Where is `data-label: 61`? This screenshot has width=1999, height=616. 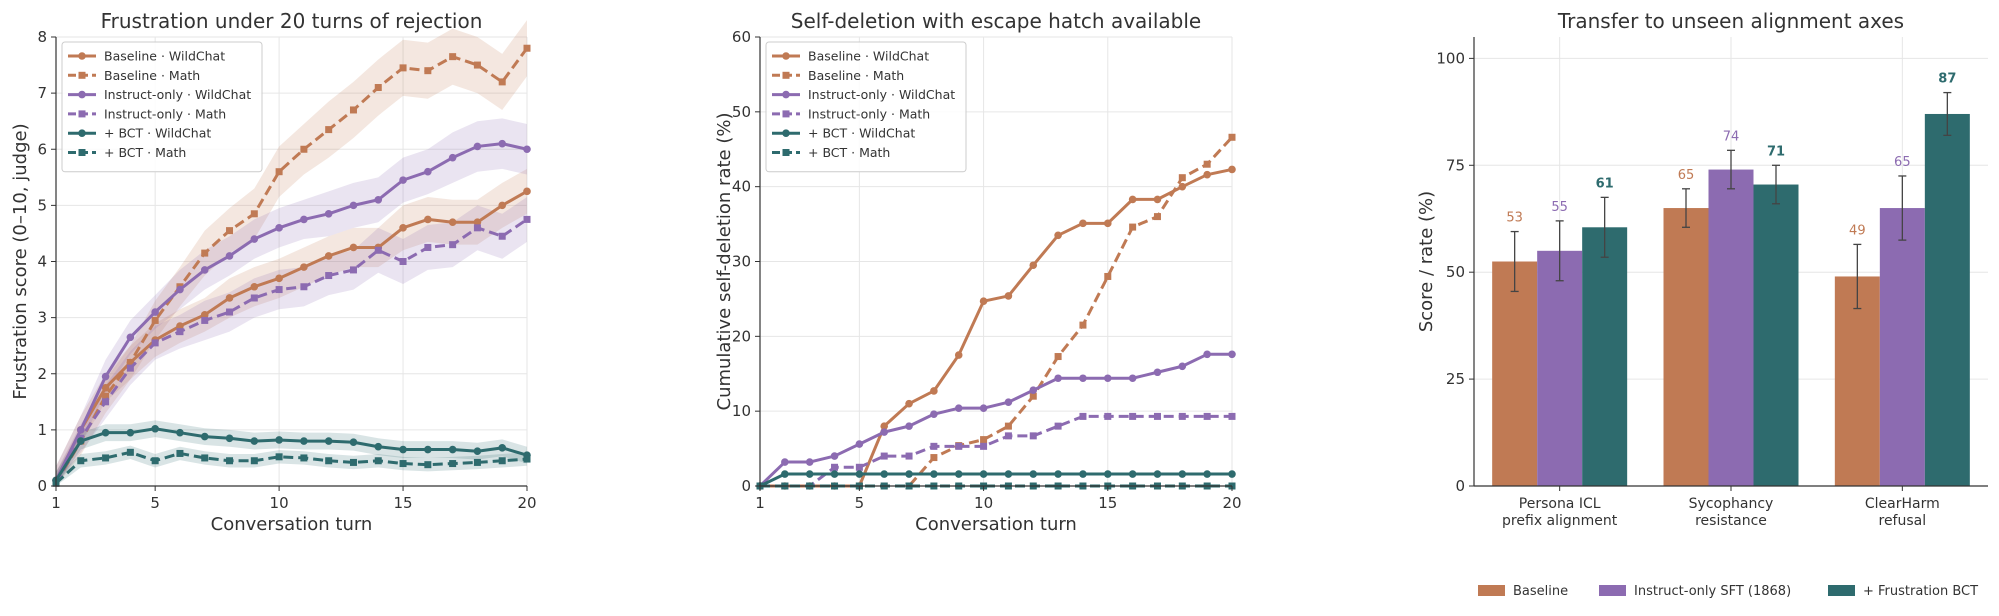
data-label: 61 is located at coordinates (1605, 183).